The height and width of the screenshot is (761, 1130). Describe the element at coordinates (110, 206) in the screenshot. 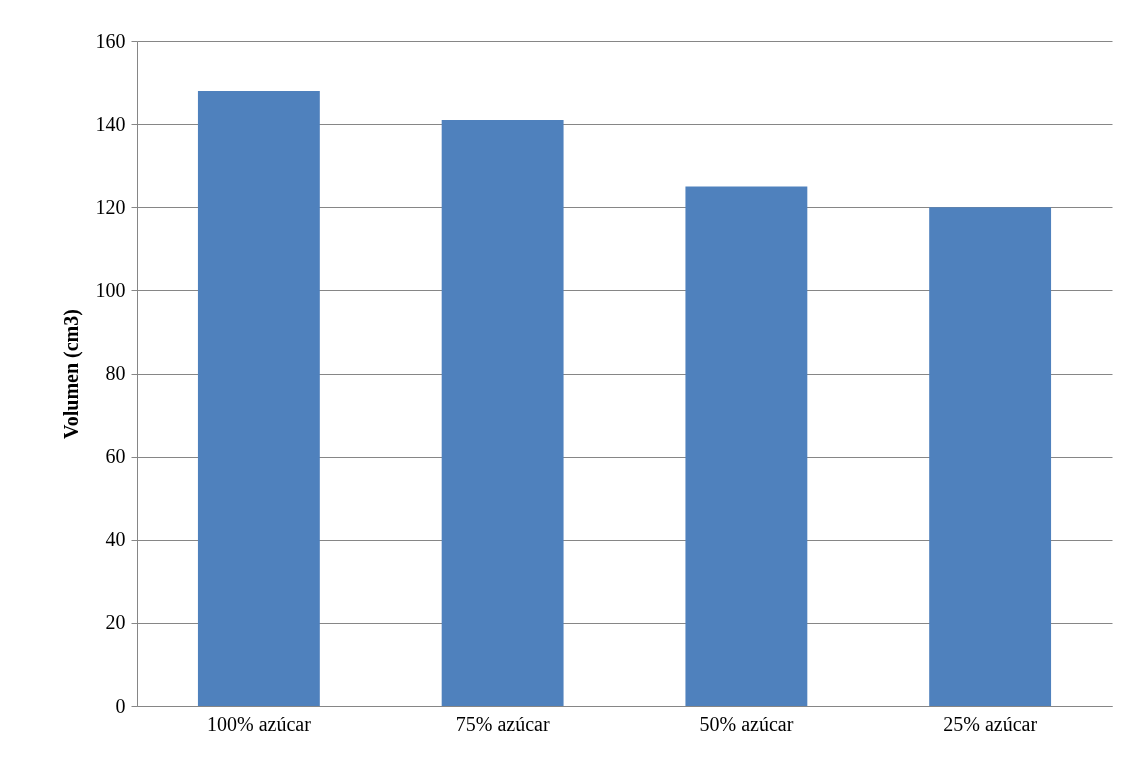

I see `y-tick-label: 120` at that location.